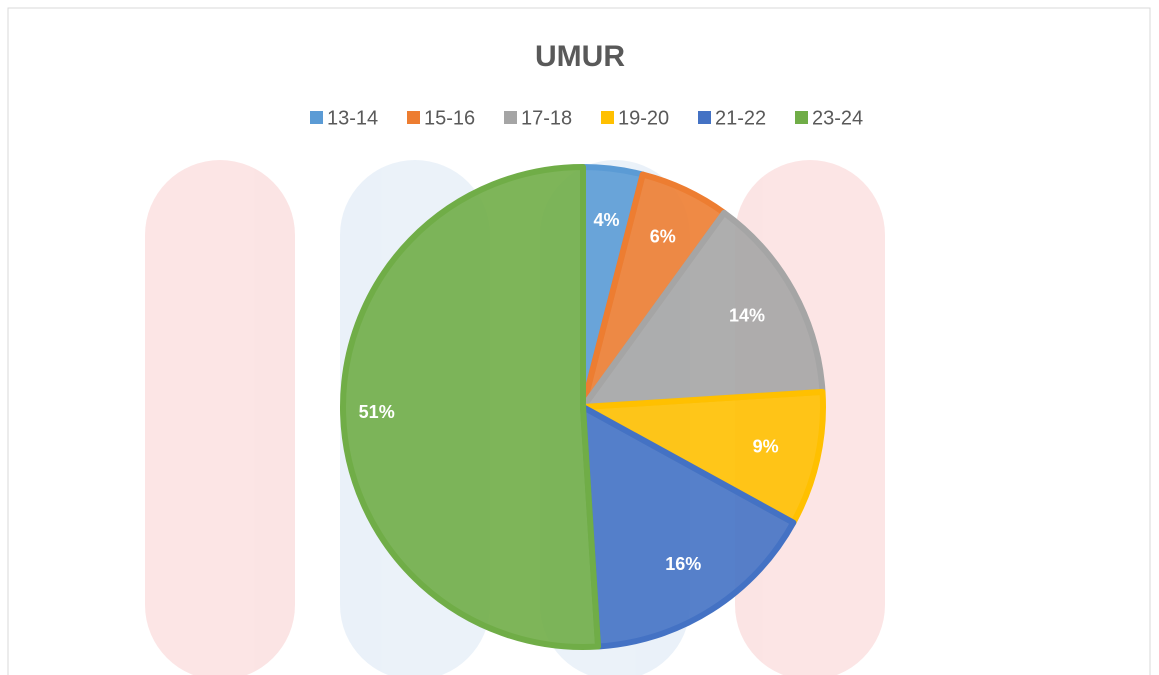  I want to click on data-label: 6%, so click(663, 236).